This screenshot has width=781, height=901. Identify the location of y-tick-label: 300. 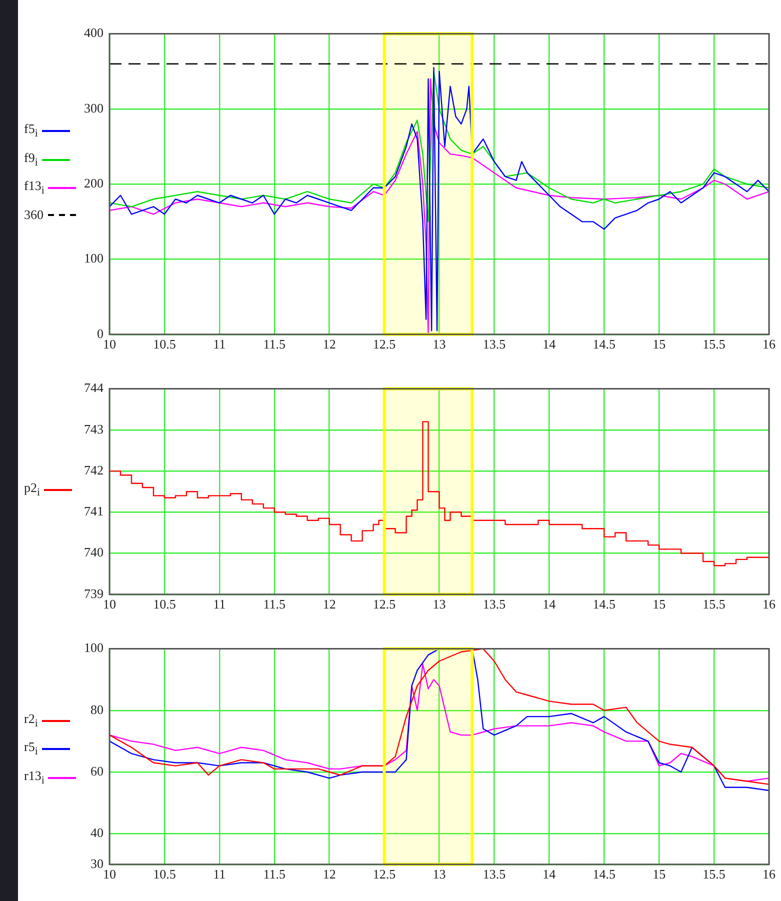
(94, 108).